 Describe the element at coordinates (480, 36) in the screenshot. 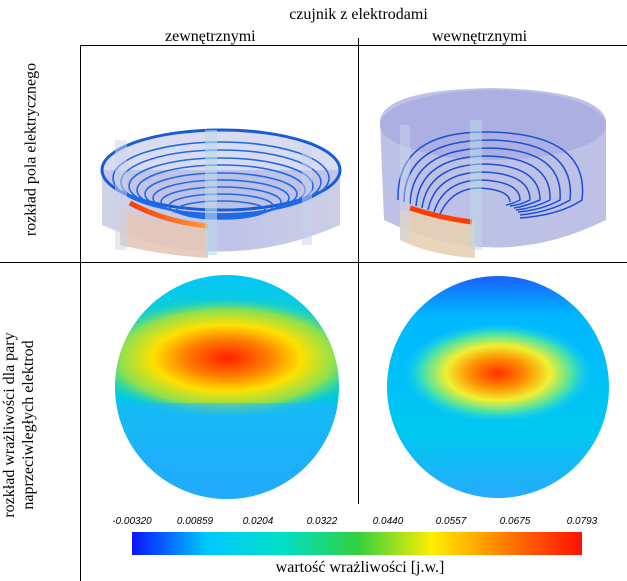

I see `column-header-internal: wewnętrznymi` at that location.